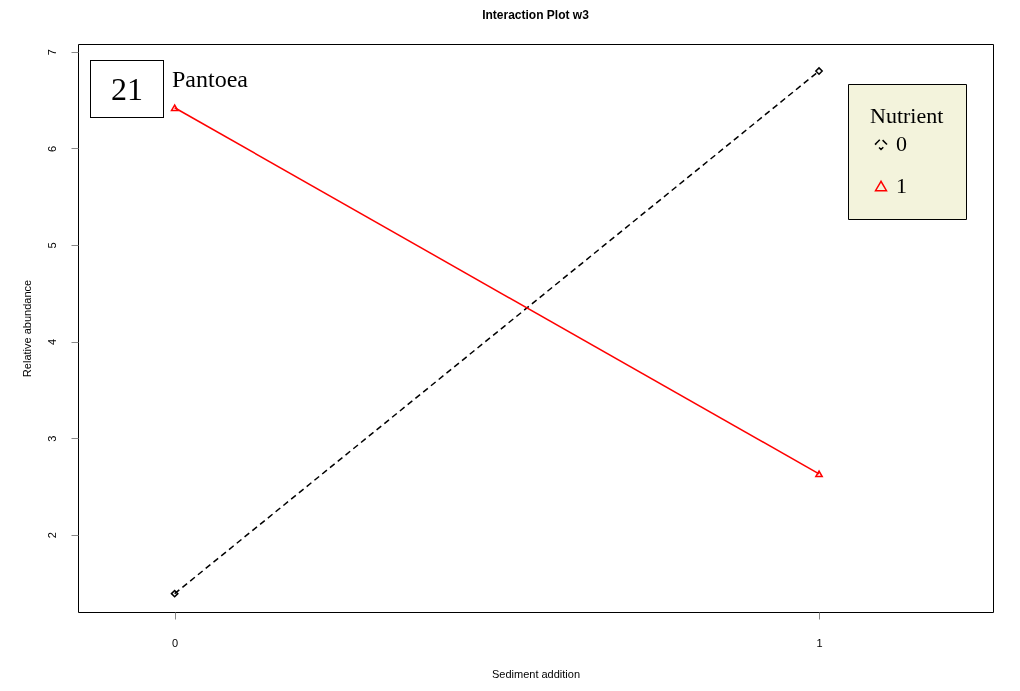 This screenshot has width=1020, height=691. What do you see at coordinates (51, 438) in the screenshot?
I see `y-tick-label: 3` at bounding box center [51, 438].